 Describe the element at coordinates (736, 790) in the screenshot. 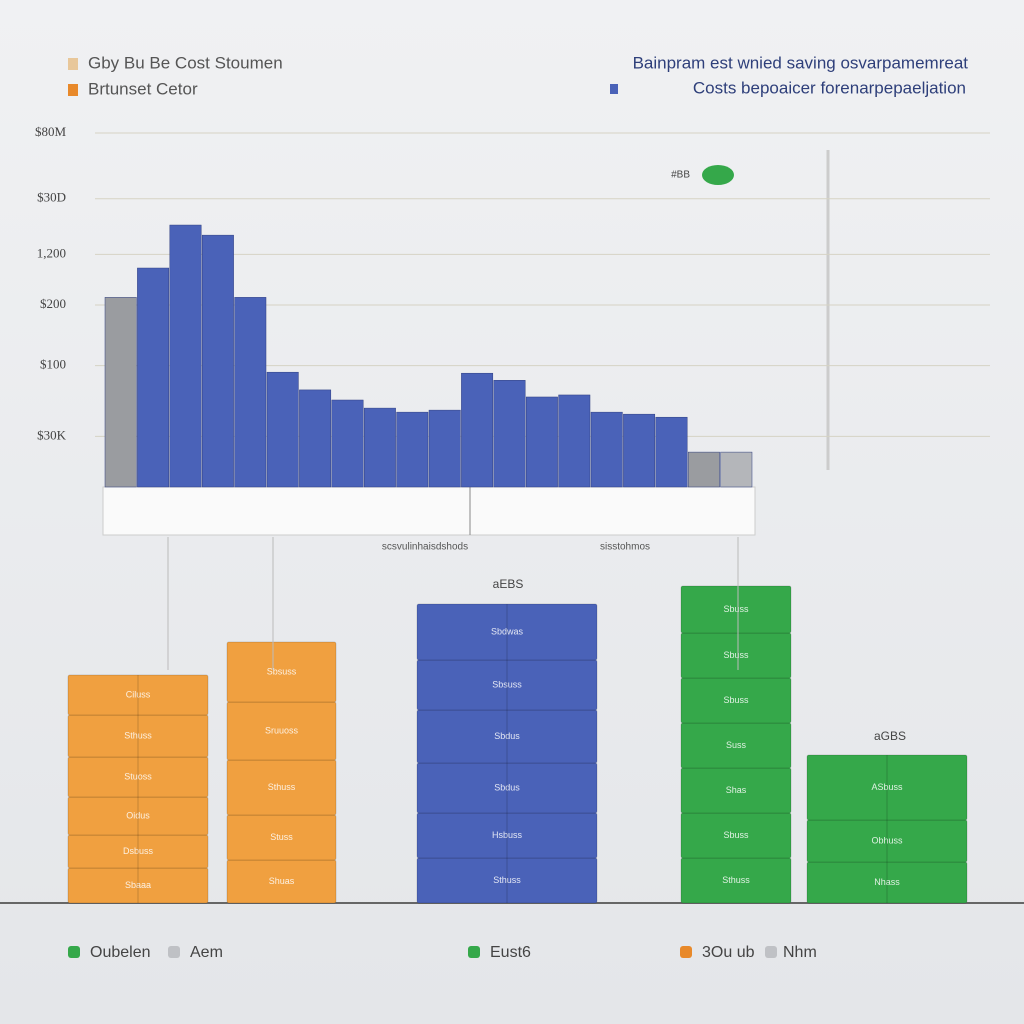

I see `block-label: Shas` at that location.